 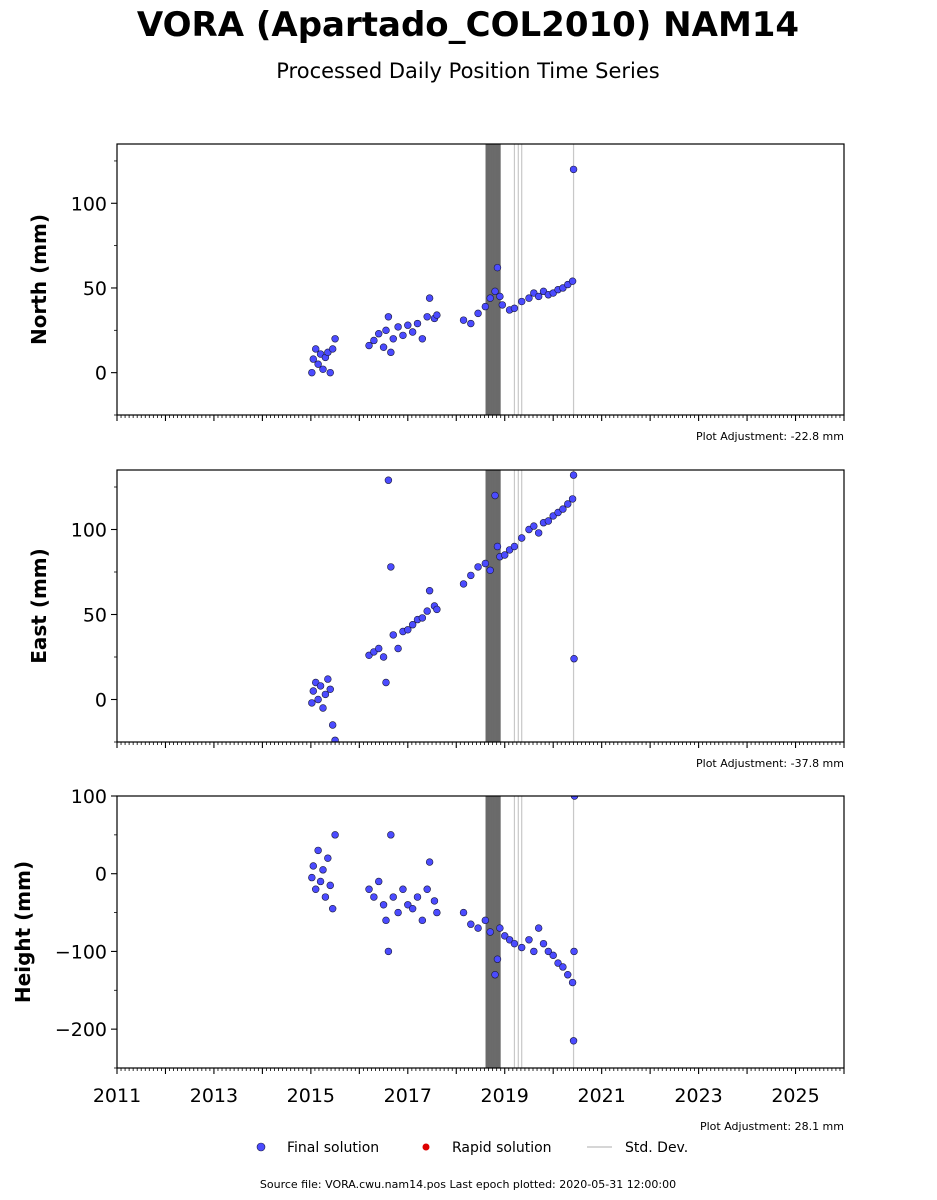 What do you see at coordinates (502, 1148) in the screenshot?
I see `legend-rapid-label: Rapid solution` at bounding box center [502, 1148].